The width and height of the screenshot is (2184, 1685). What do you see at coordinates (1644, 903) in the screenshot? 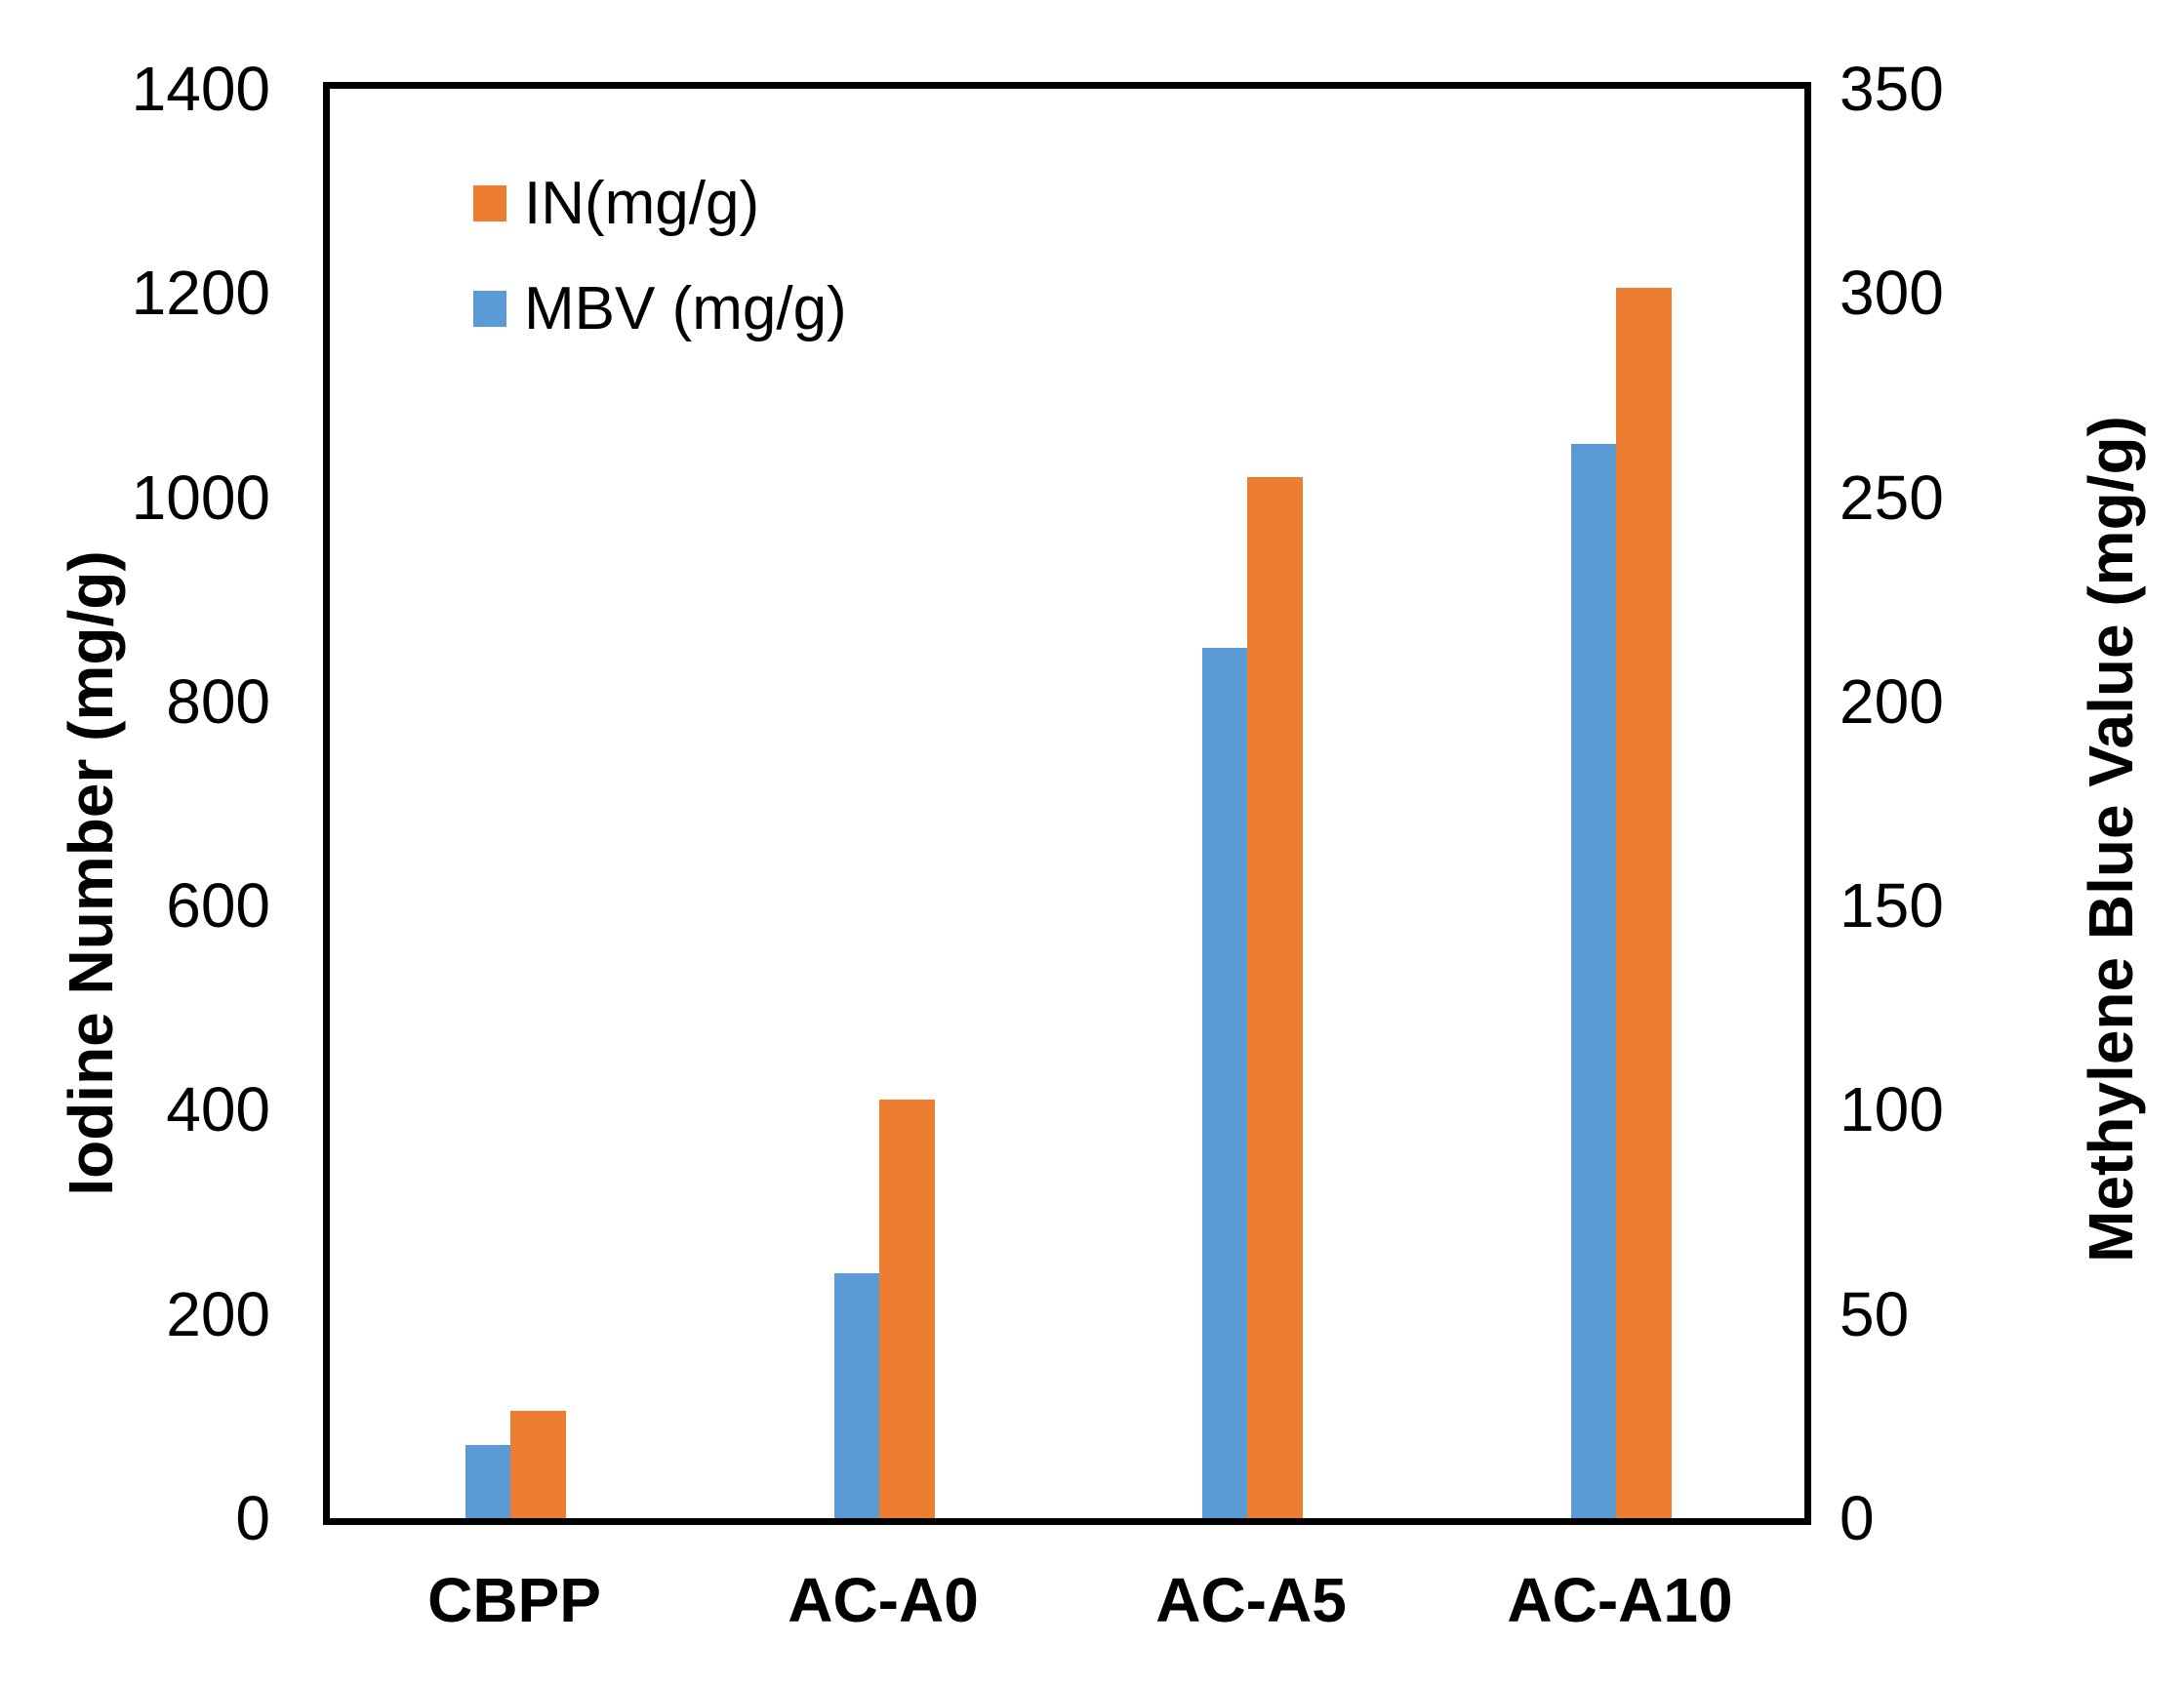
I see `bar-in-ac-a10` at bounding box center [1644, 903].